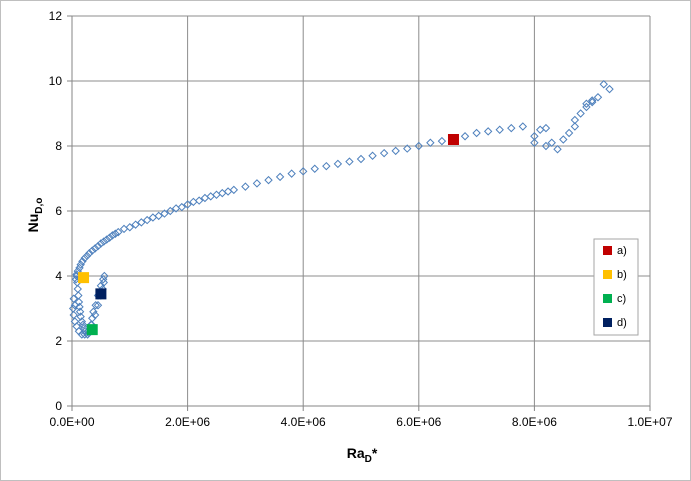 The height and width of the screenshot is (481, 691). I want to click on legend-label: b), so click(622, 275).